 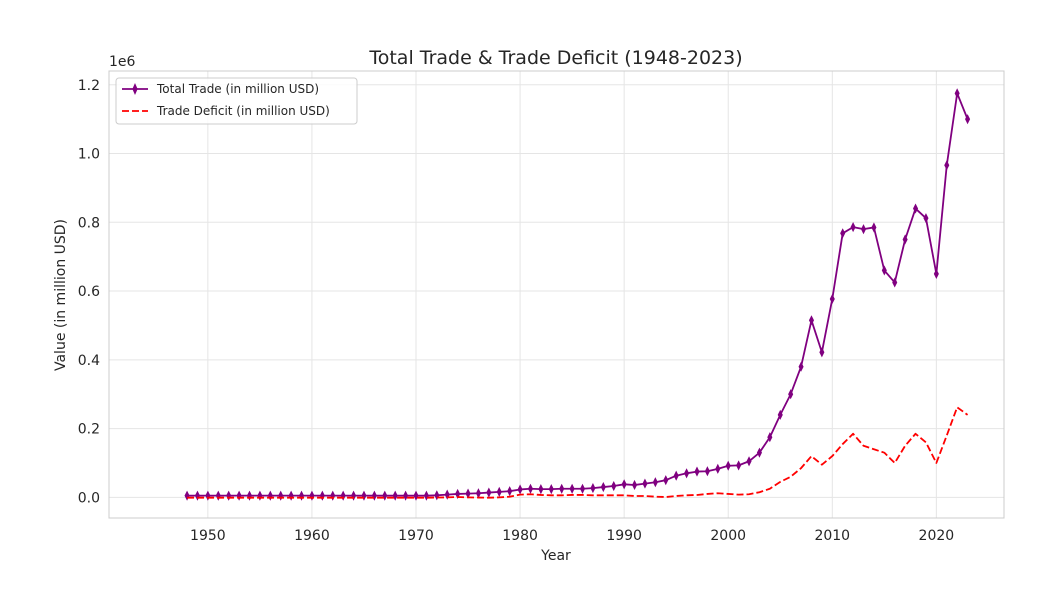 I want to click on point-total-trade-1981, so click(x=530, y=488).